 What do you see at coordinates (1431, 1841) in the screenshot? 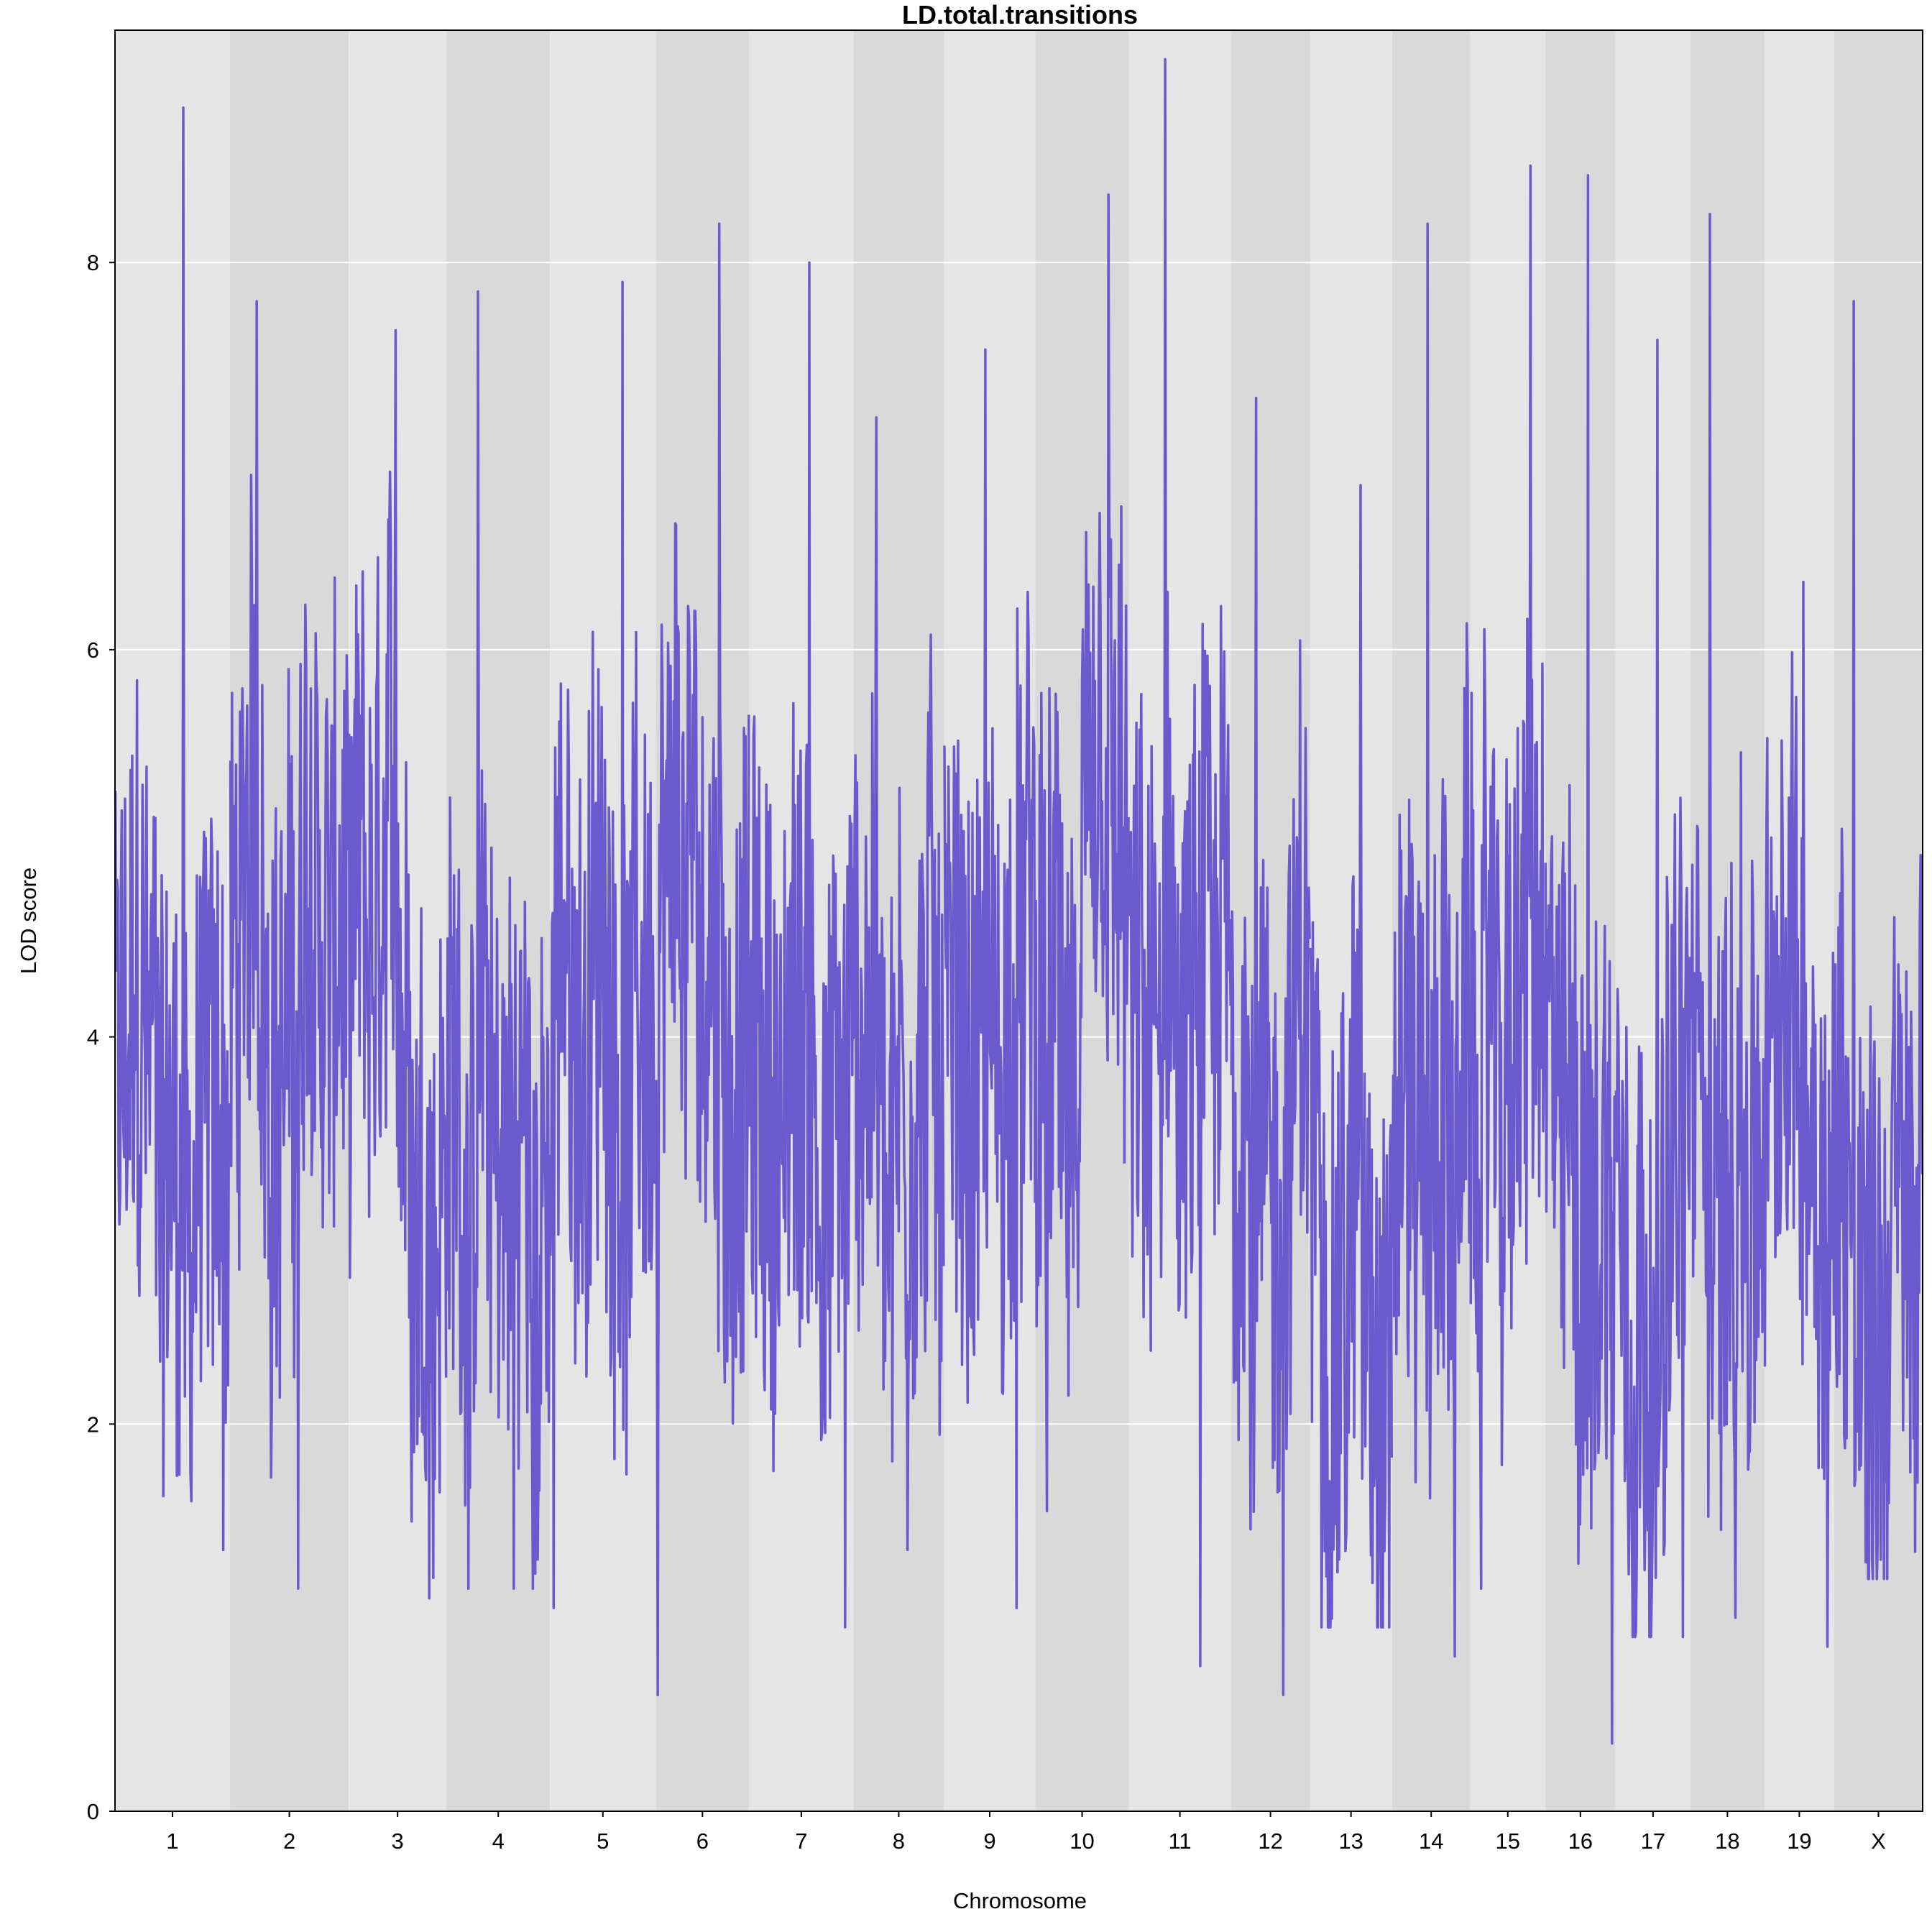
I see `x-tick-label-14: 14` at bounding box center [1431, 1841].